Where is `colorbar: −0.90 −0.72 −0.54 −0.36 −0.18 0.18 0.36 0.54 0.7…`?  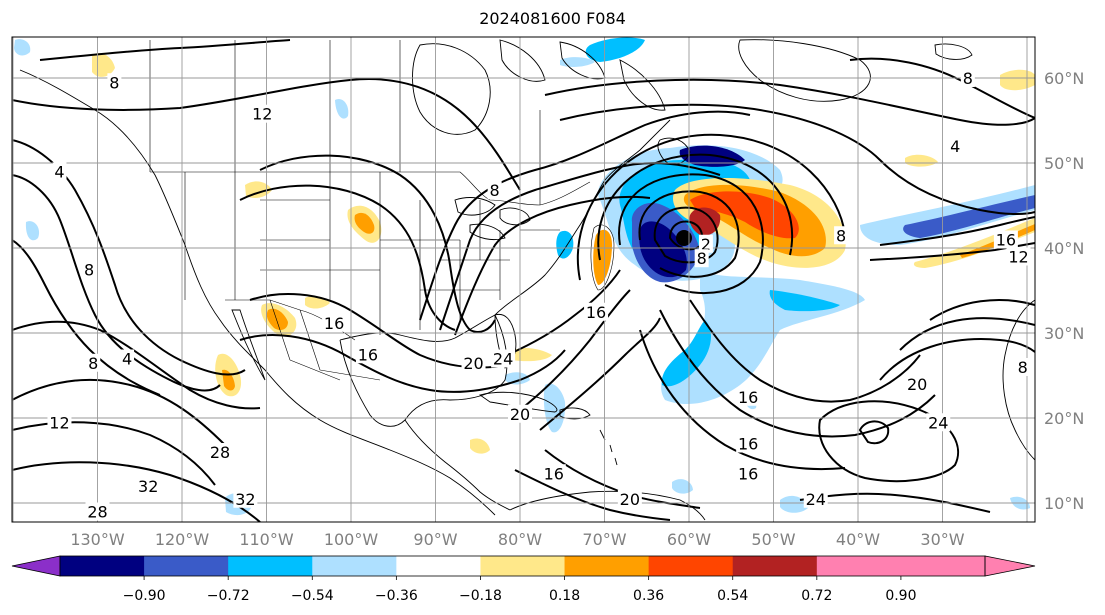 colorbar: −0.90 −0.72 −0.54 −0.36 −0.18 0.18 0.36 0.54 0.7… is located at coordinates (523, 579).